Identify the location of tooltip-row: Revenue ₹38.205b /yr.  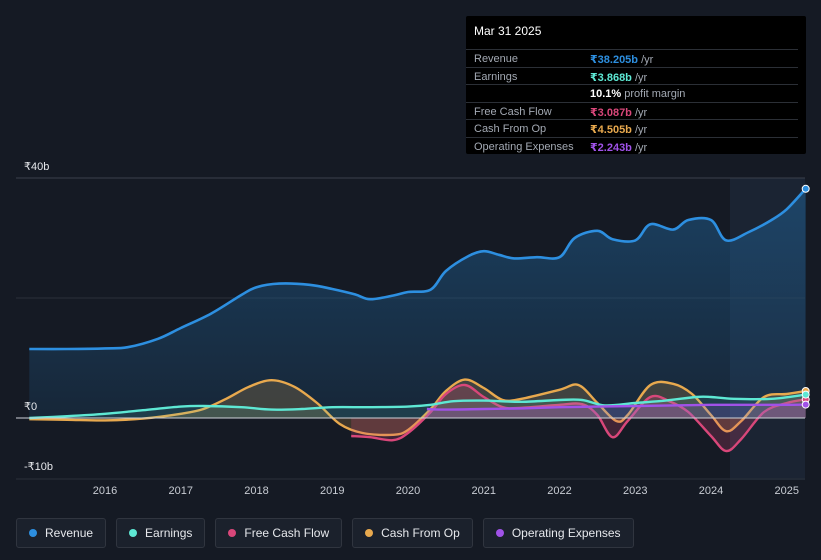
(632, 58).